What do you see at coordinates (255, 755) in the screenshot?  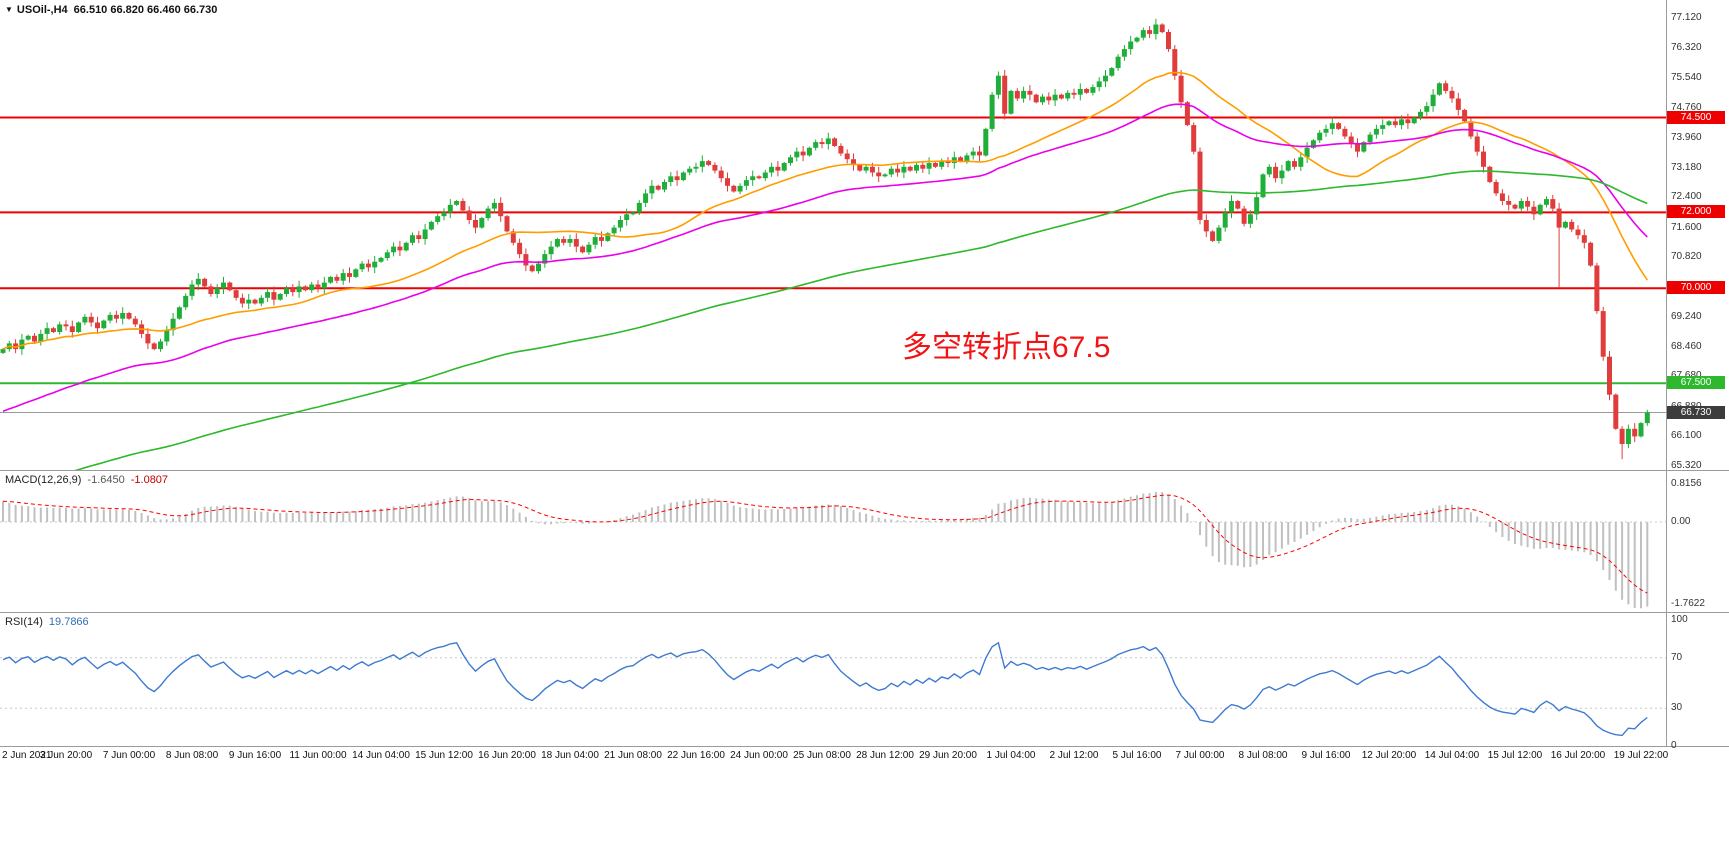 I see `time-axis-label: 9 Jun 16:00` at bounding box center [255, 755].